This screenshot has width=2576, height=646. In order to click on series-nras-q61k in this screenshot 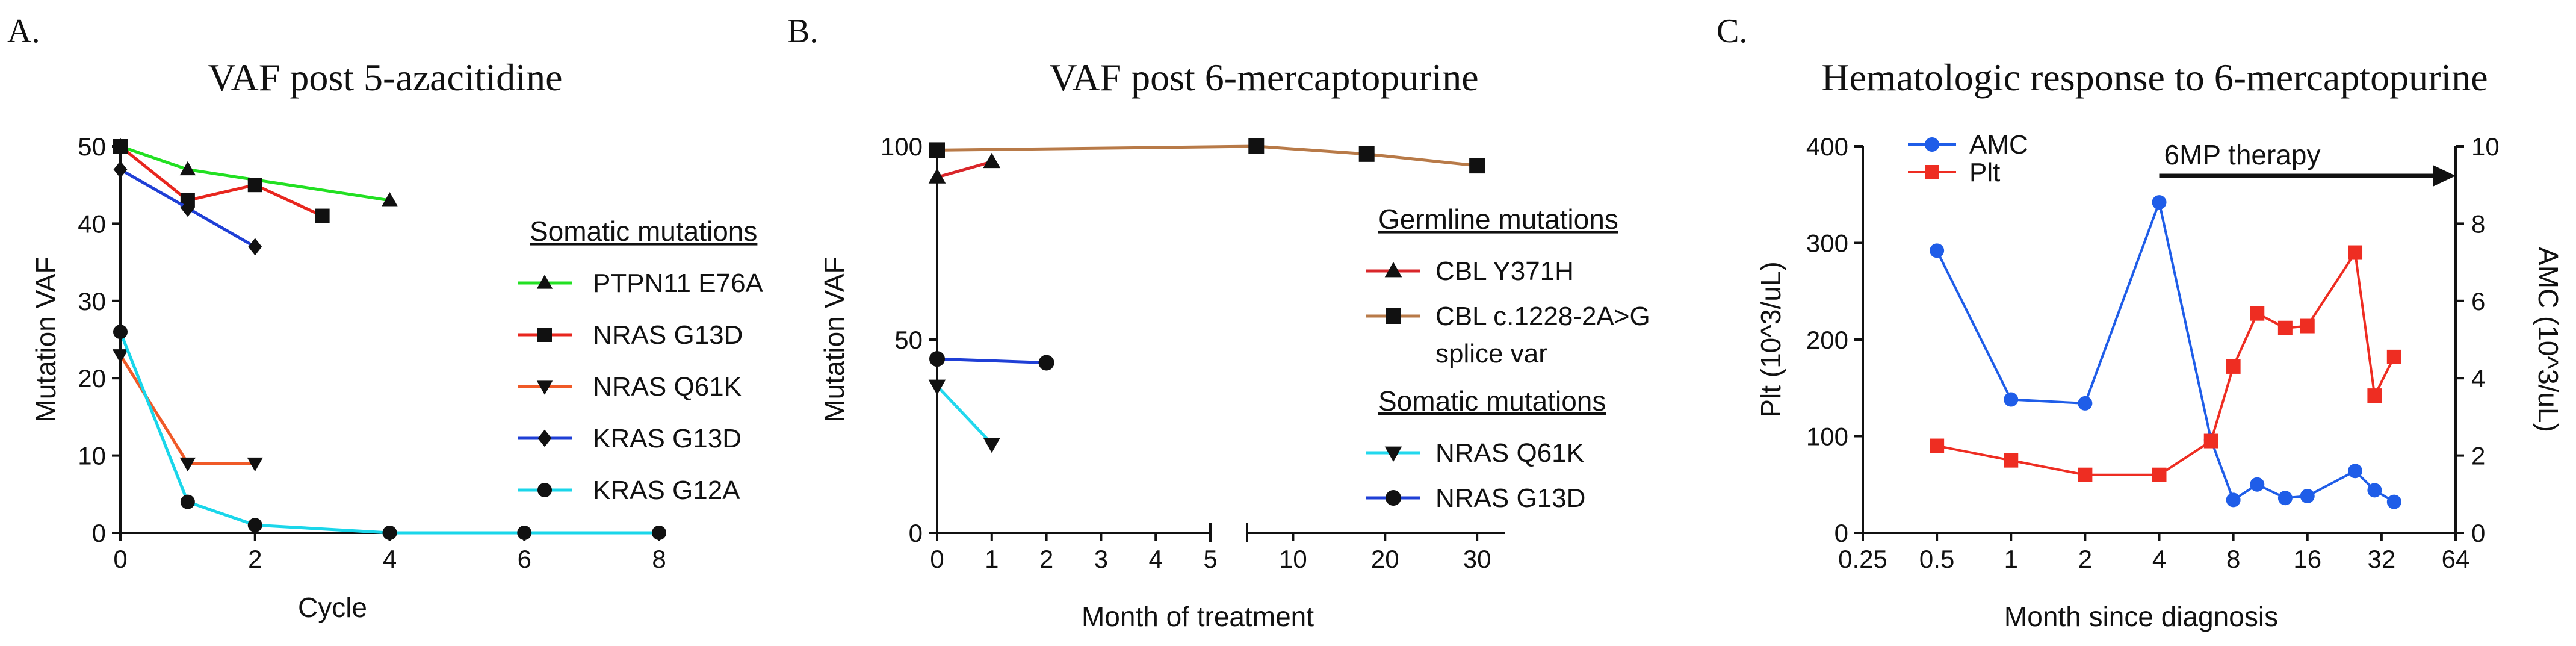, I will do `click(964, 416)`.